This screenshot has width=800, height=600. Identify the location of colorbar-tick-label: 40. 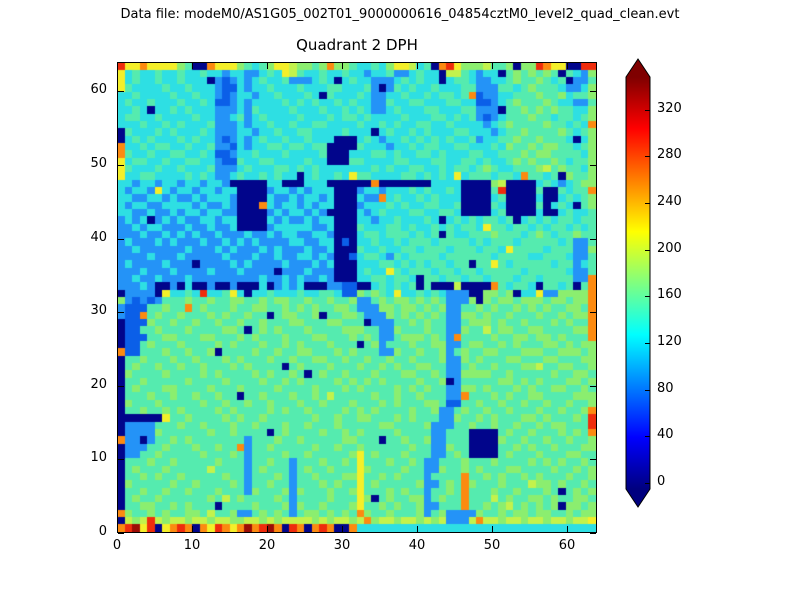
(665, 435).